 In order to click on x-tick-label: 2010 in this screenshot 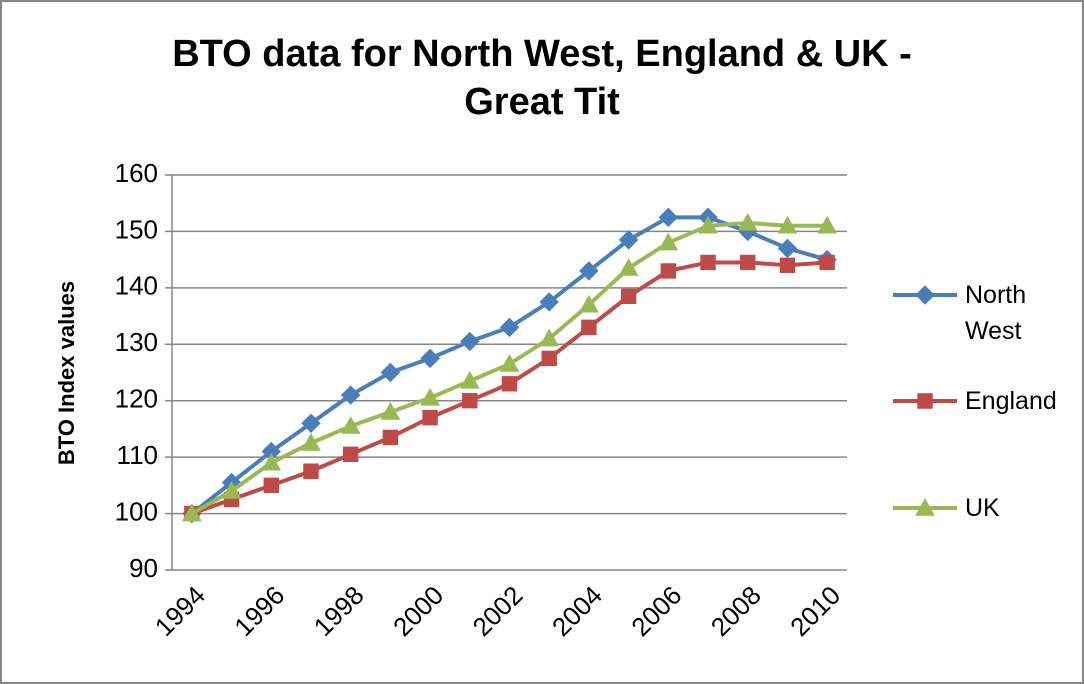, I will do `click(815, 611)`.